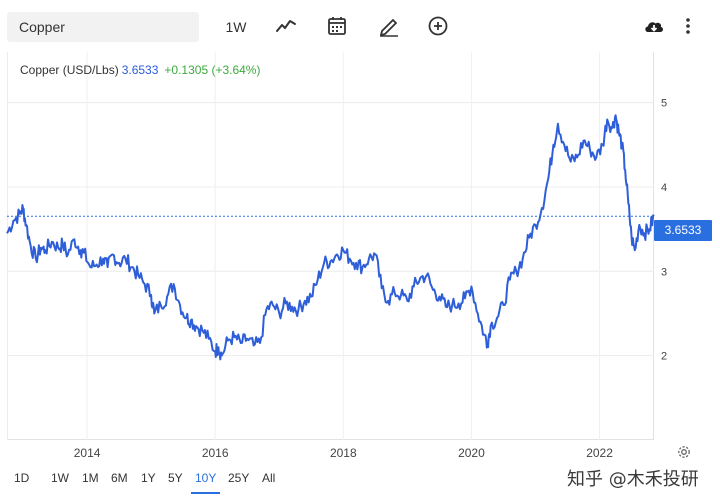 The width and height of the screenshot is (720, 504). I want to click on gear-icon, so click(684, 452).